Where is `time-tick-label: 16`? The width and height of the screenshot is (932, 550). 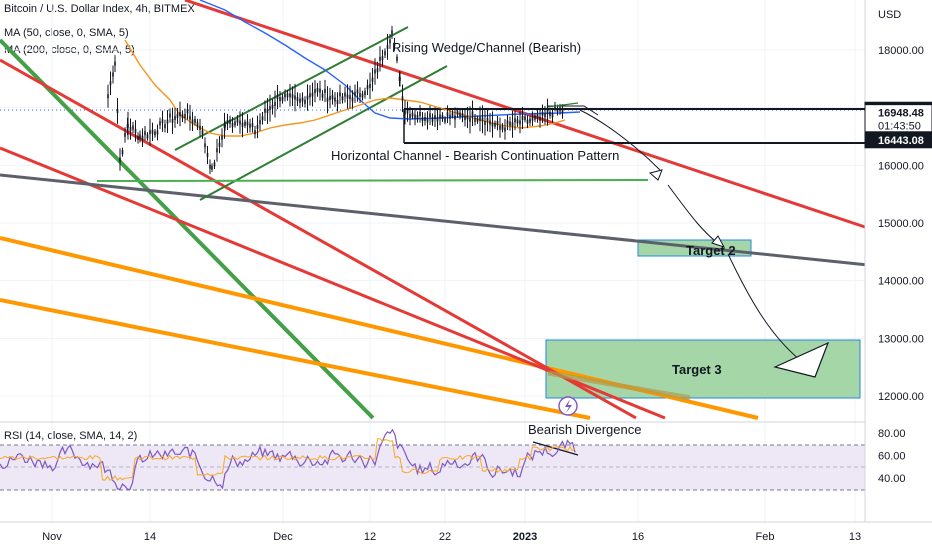 time-tick-label: 16 is located at coordinates (638, 537).